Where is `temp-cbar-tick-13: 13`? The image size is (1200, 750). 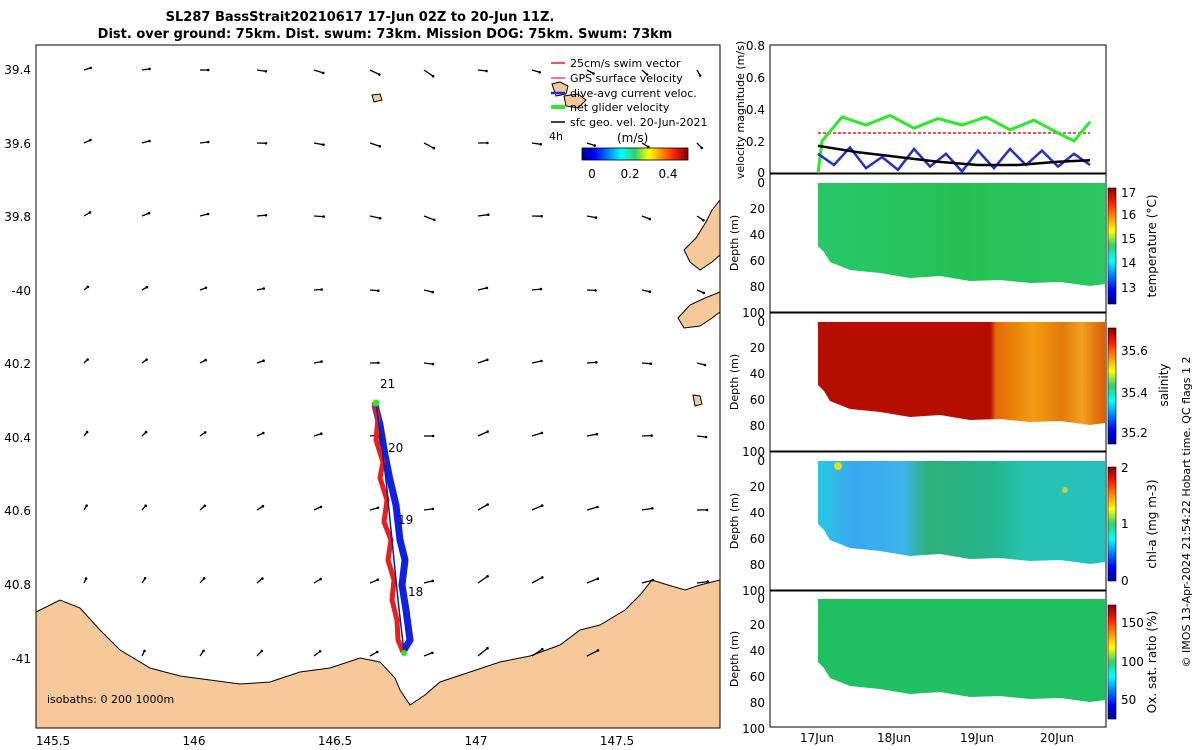
temp-cbar-tick-13: 13 is located at coordinates (1128, 288).